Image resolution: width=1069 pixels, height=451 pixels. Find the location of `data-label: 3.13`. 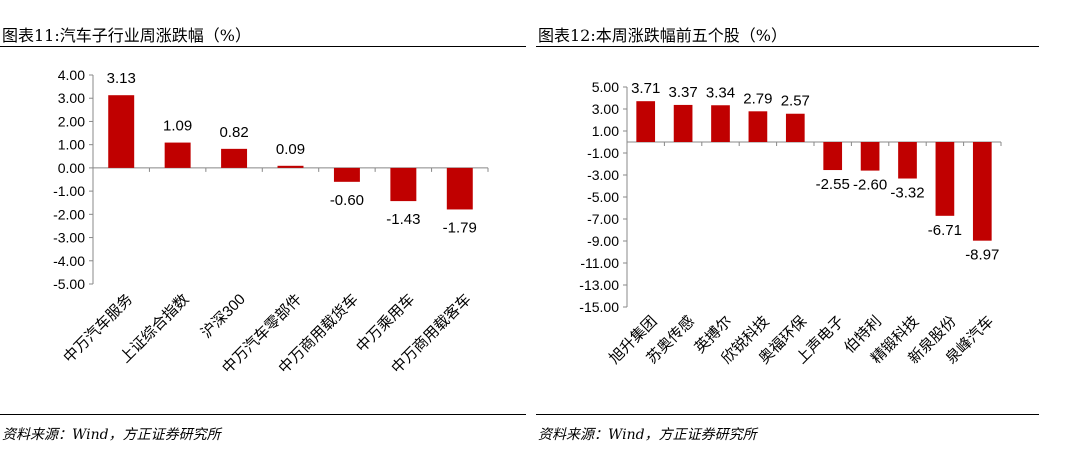

data-label: 3.13 is located at coordinates (121, 78).